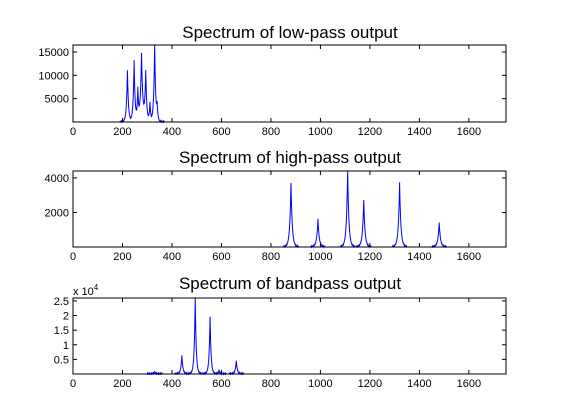 The width and height of the screenshot is (561, 420). I want to click on y-tick-label: 2000, so click(57, 213).